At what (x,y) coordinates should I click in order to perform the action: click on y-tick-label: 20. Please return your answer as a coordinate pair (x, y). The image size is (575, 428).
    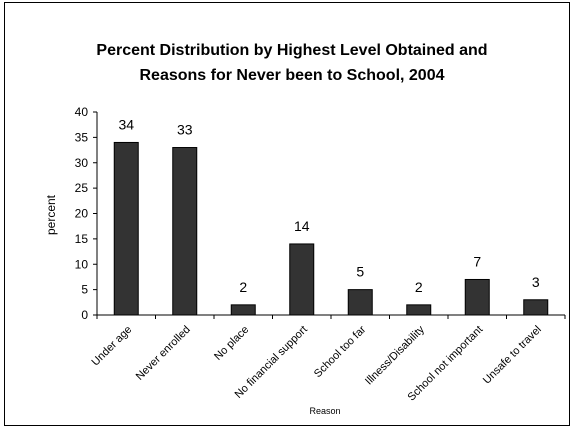
    Looking at the image, I should click on (82, 214).